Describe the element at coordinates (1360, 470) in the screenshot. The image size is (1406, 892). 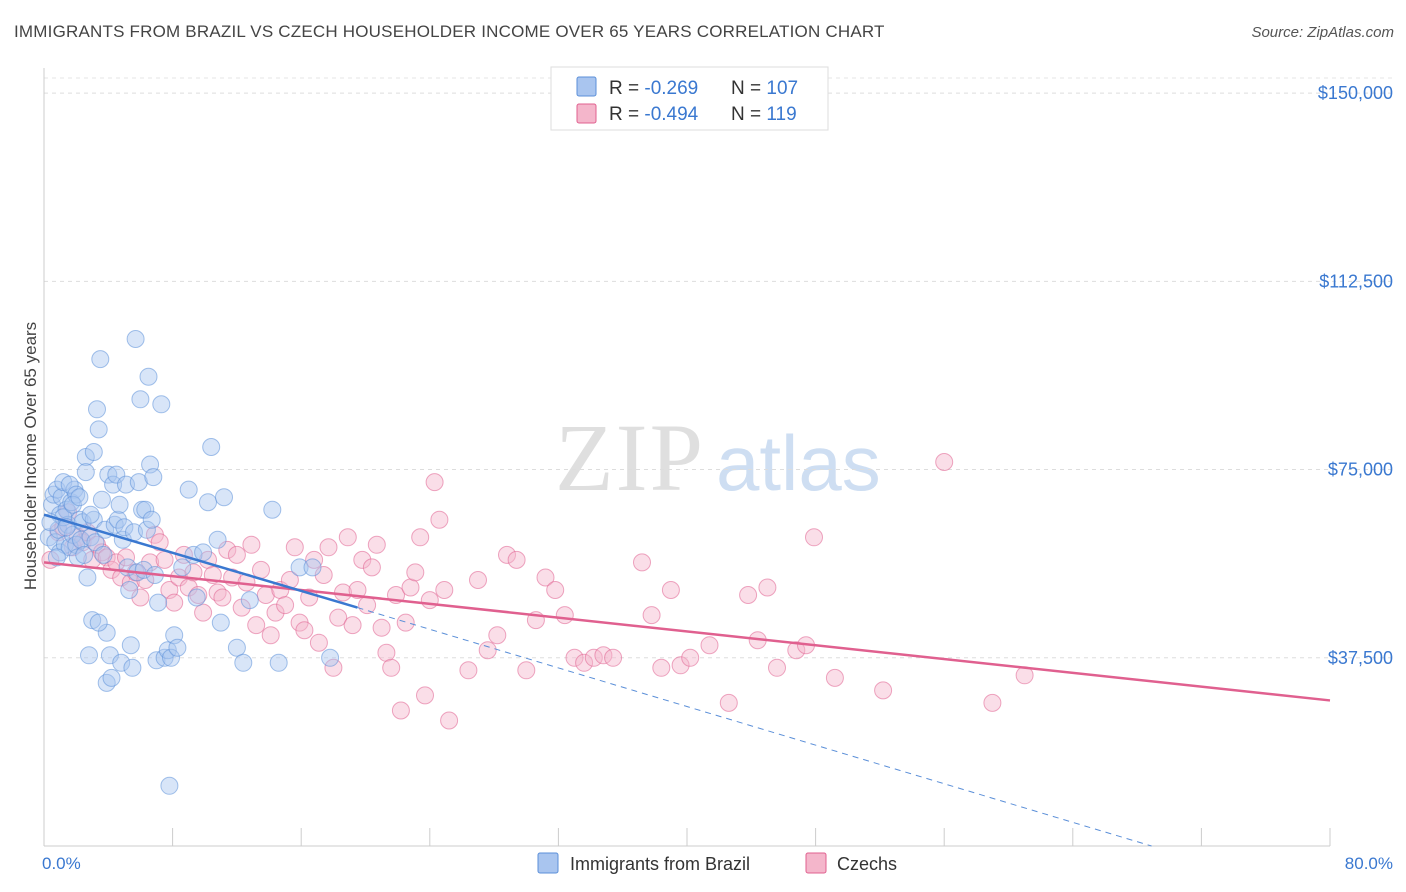
I see `y-tick-label: $75,000` at that location.